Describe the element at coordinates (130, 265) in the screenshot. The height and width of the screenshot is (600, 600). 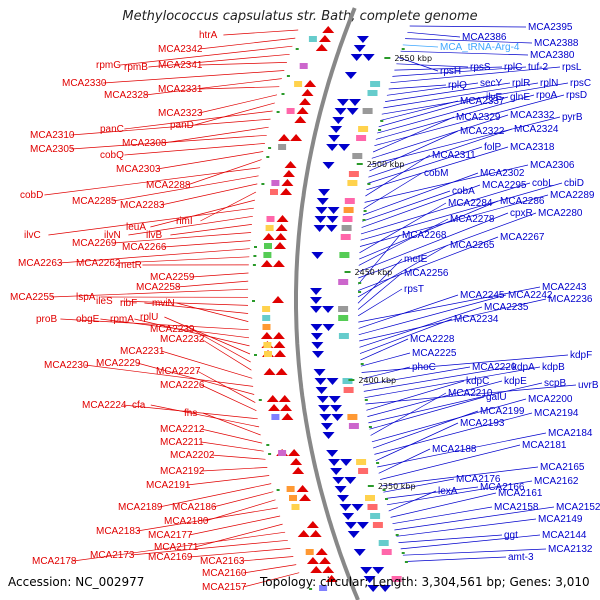
I see `gene-label-left: metR` at that location.